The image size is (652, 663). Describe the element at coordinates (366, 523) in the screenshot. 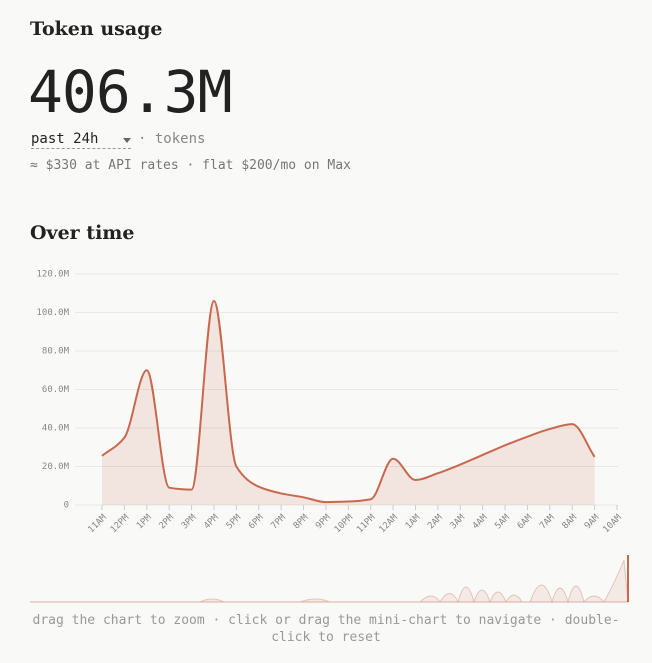

I see `x-tick-label: 11PM` at that location.